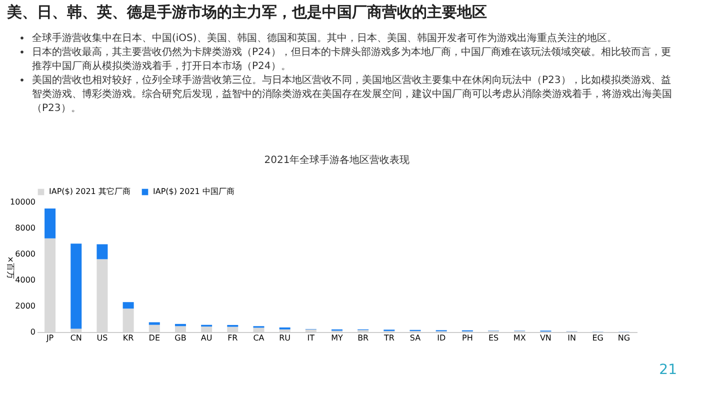 The image size is (710, 399). What do you see at coordinates (154, 338) in the screenshot?
I see `x-tick-label: DE` at bounding box center [154, 338].